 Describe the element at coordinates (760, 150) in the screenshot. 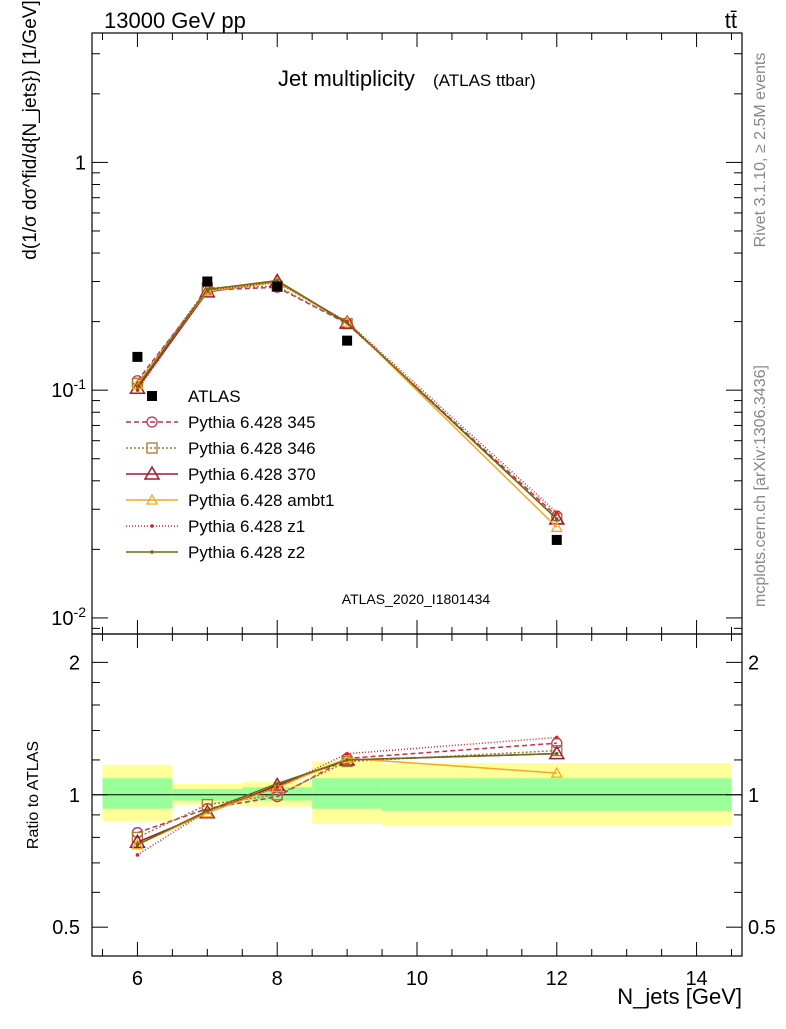

I see `rivet-label: Rivet 3.1.10, ≥ 2.5M events` at that location.